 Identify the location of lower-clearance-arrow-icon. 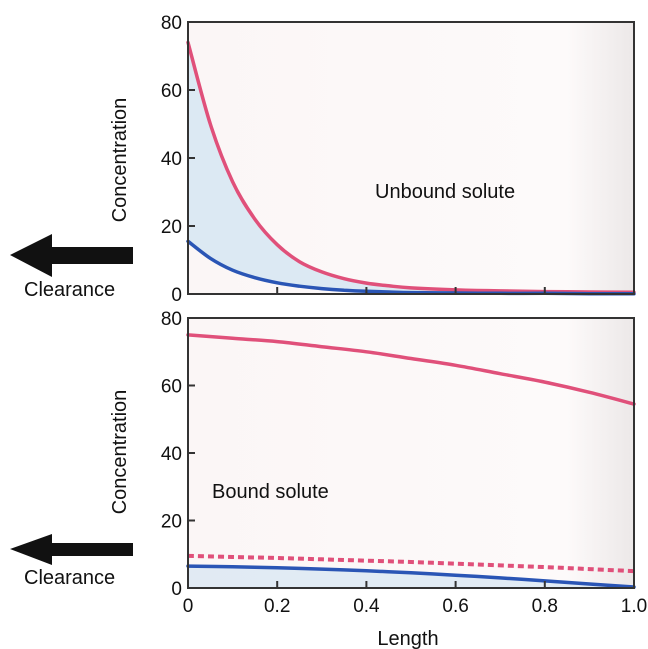
(71, 549).